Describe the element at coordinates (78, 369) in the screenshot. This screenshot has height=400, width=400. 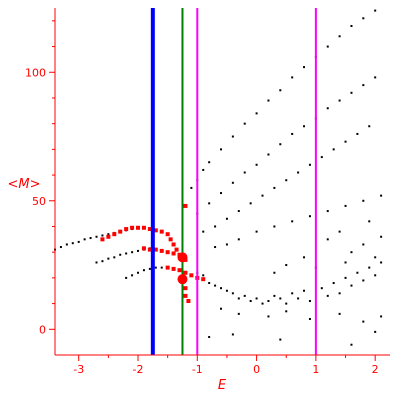
I see `x-tick-label: -3` at that location.